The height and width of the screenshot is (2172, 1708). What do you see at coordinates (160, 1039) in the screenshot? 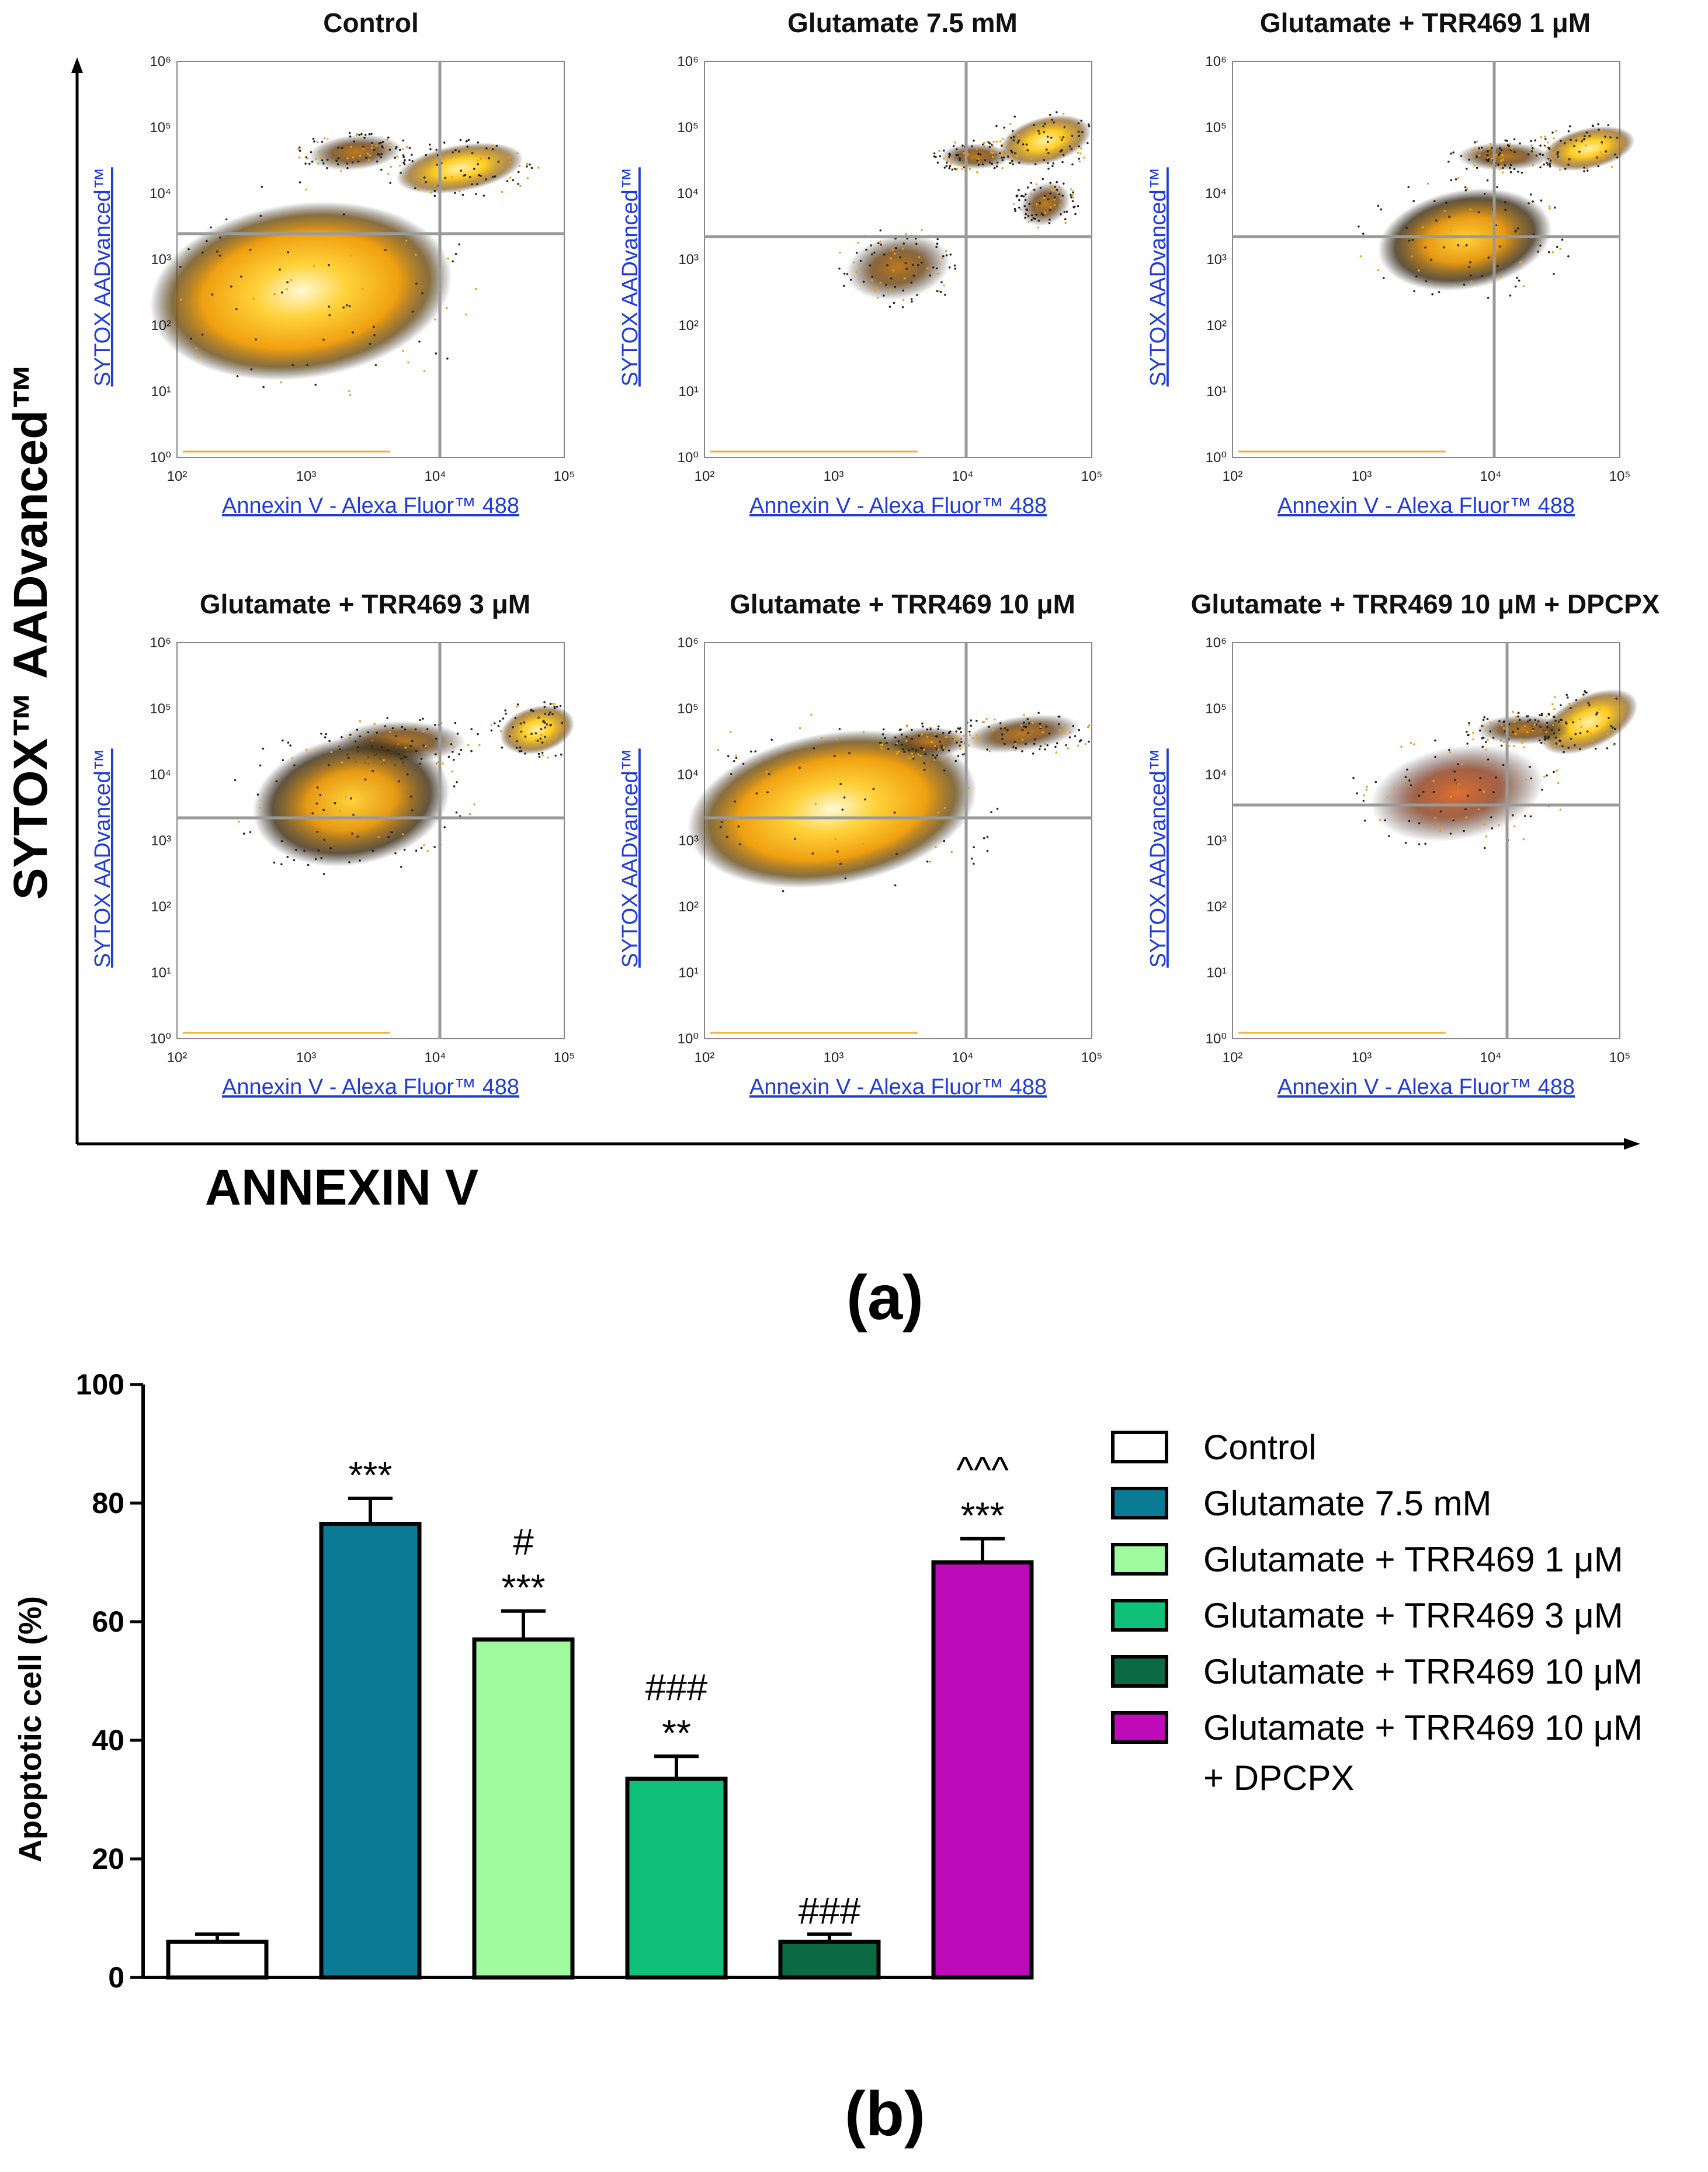
I see `y-tick-label: 10⁰` at bounding box center [160, 1039].